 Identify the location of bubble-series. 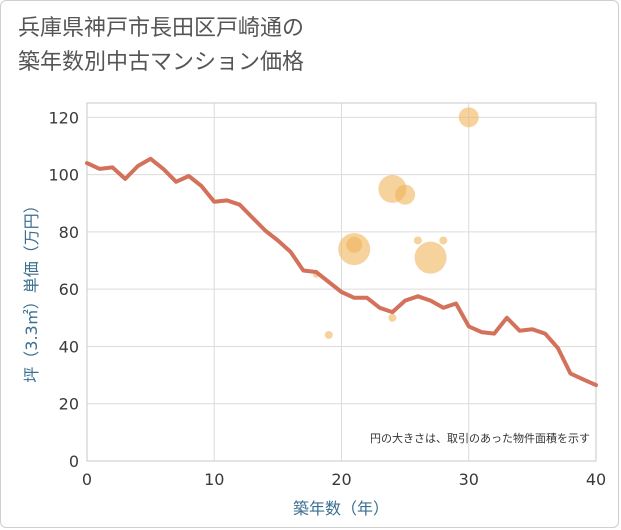
(396, 223).